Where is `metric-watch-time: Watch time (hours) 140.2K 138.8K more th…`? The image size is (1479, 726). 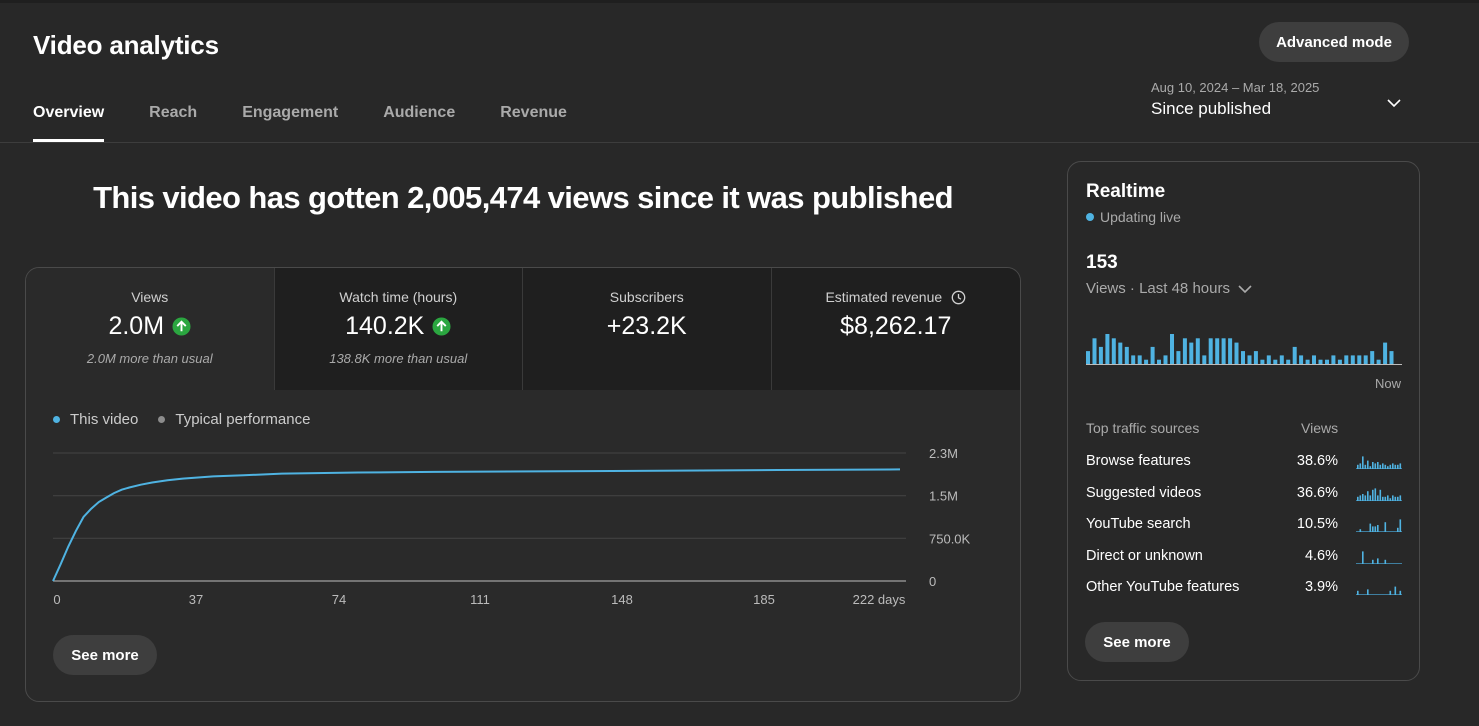
metric-watch-time: Watch time (hours) 140.2K 138.8K more th… is located at coordinates (398, 329).